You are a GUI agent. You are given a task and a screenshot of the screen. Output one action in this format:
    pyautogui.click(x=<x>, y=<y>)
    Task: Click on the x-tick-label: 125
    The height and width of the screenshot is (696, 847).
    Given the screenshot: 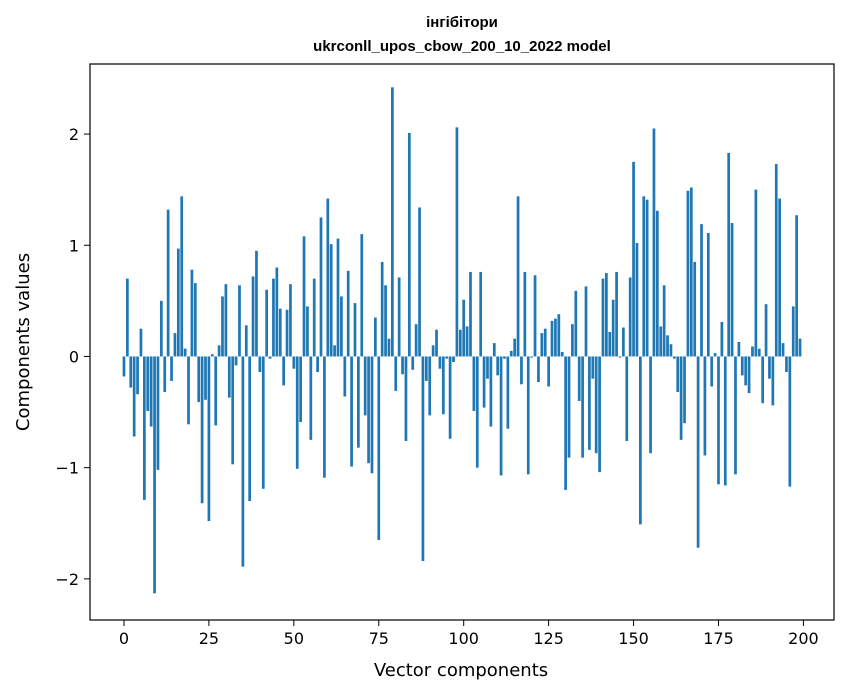 What is the action you would take?
    pyautogui.click(x=548, y=638)
    